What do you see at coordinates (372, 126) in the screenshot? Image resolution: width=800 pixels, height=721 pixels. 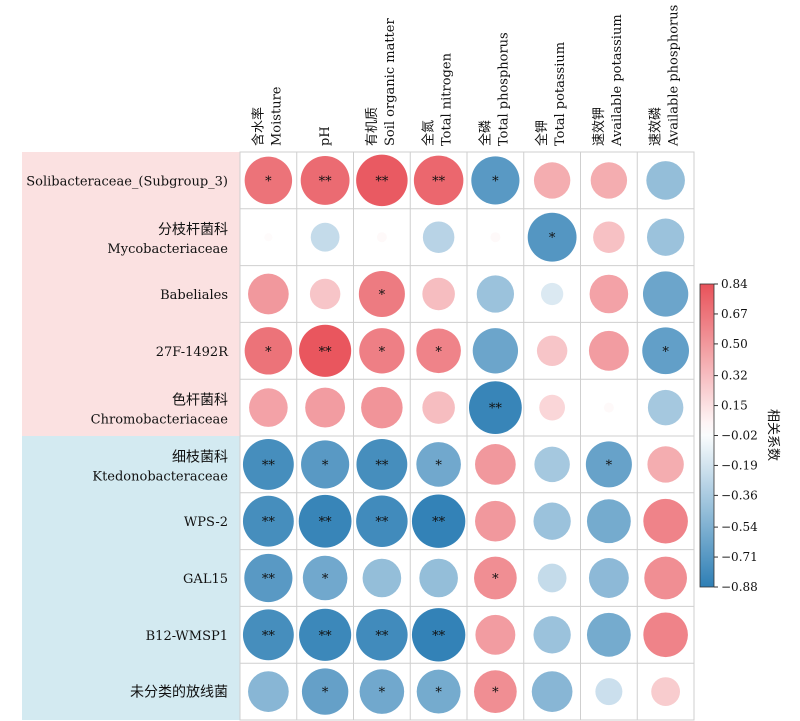 I see `column-label-zh: 有机质` at bounding box center [372, 126].